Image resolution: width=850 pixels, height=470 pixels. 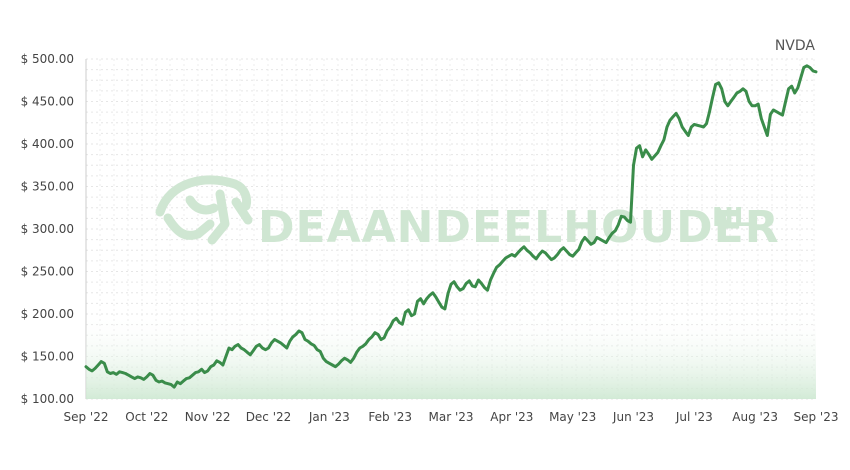 I want to click on watermark-suffix: NL, so click(x=731, y=218).